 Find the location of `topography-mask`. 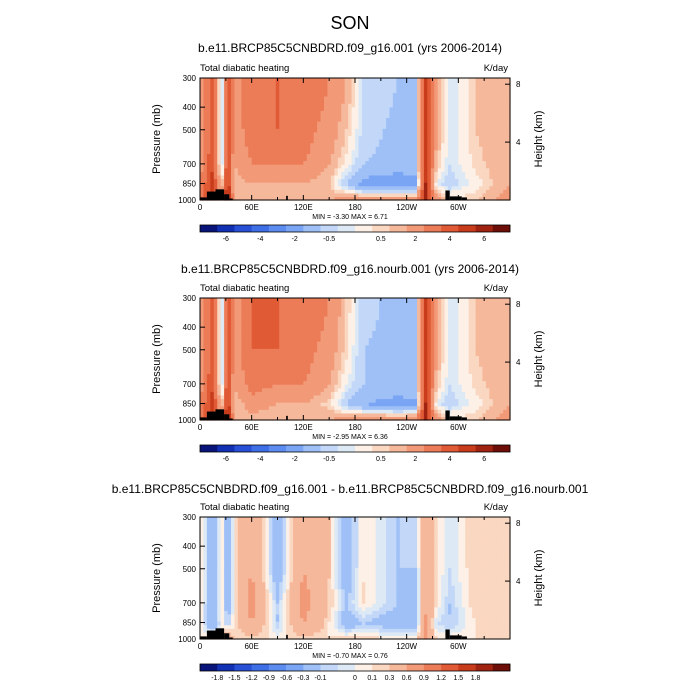

topography-mask is located at coordinates (203, 198).